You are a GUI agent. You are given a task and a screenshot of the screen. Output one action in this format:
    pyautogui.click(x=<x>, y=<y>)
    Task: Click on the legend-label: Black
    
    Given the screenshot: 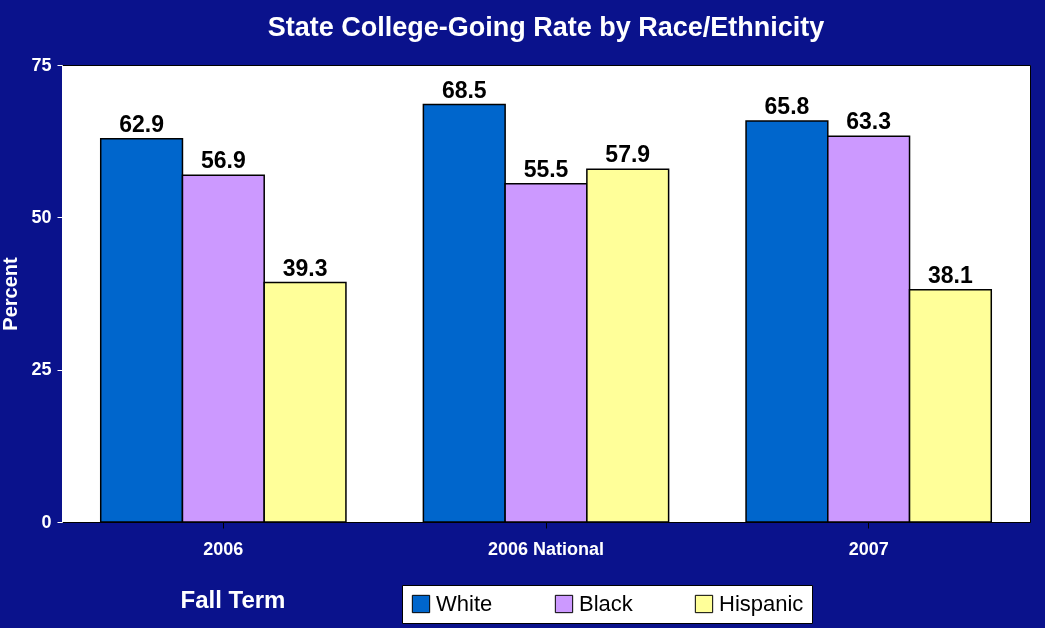 What is the action you would take?
    pyautogui.click(x=606, y=603)
    